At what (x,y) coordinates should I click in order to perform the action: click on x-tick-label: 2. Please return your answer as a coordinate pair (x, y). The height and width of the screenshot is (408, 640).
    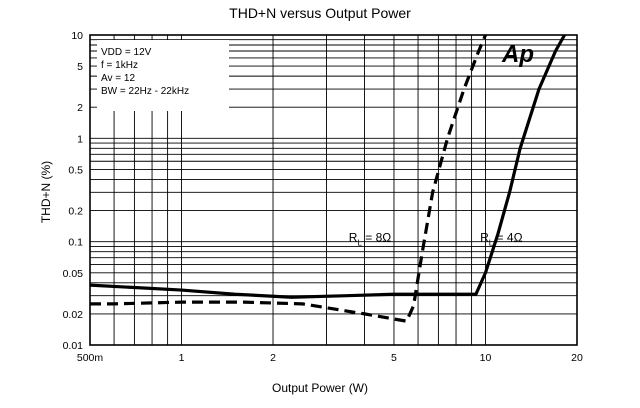
    Looking at the image, I should click on (273, 358).